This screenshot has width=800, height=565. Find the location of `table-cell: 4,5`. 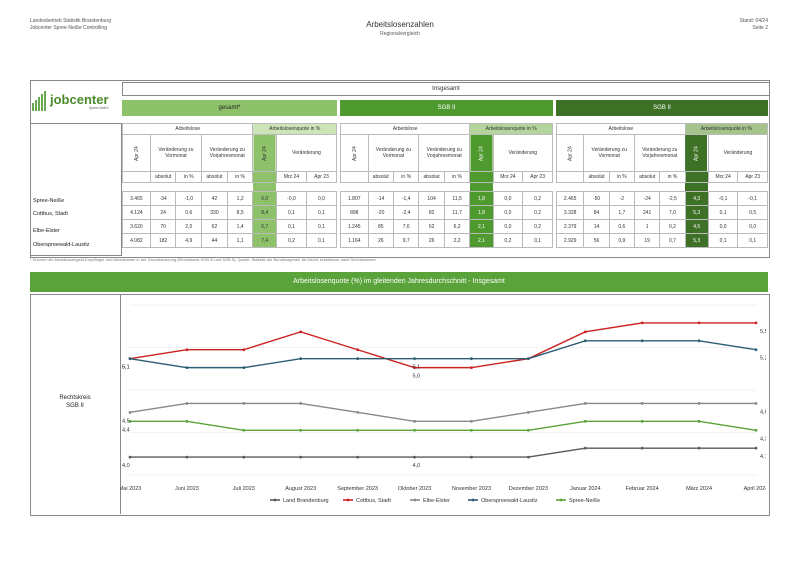

table-cell: 4,5 is located at coordinates (696, 226).